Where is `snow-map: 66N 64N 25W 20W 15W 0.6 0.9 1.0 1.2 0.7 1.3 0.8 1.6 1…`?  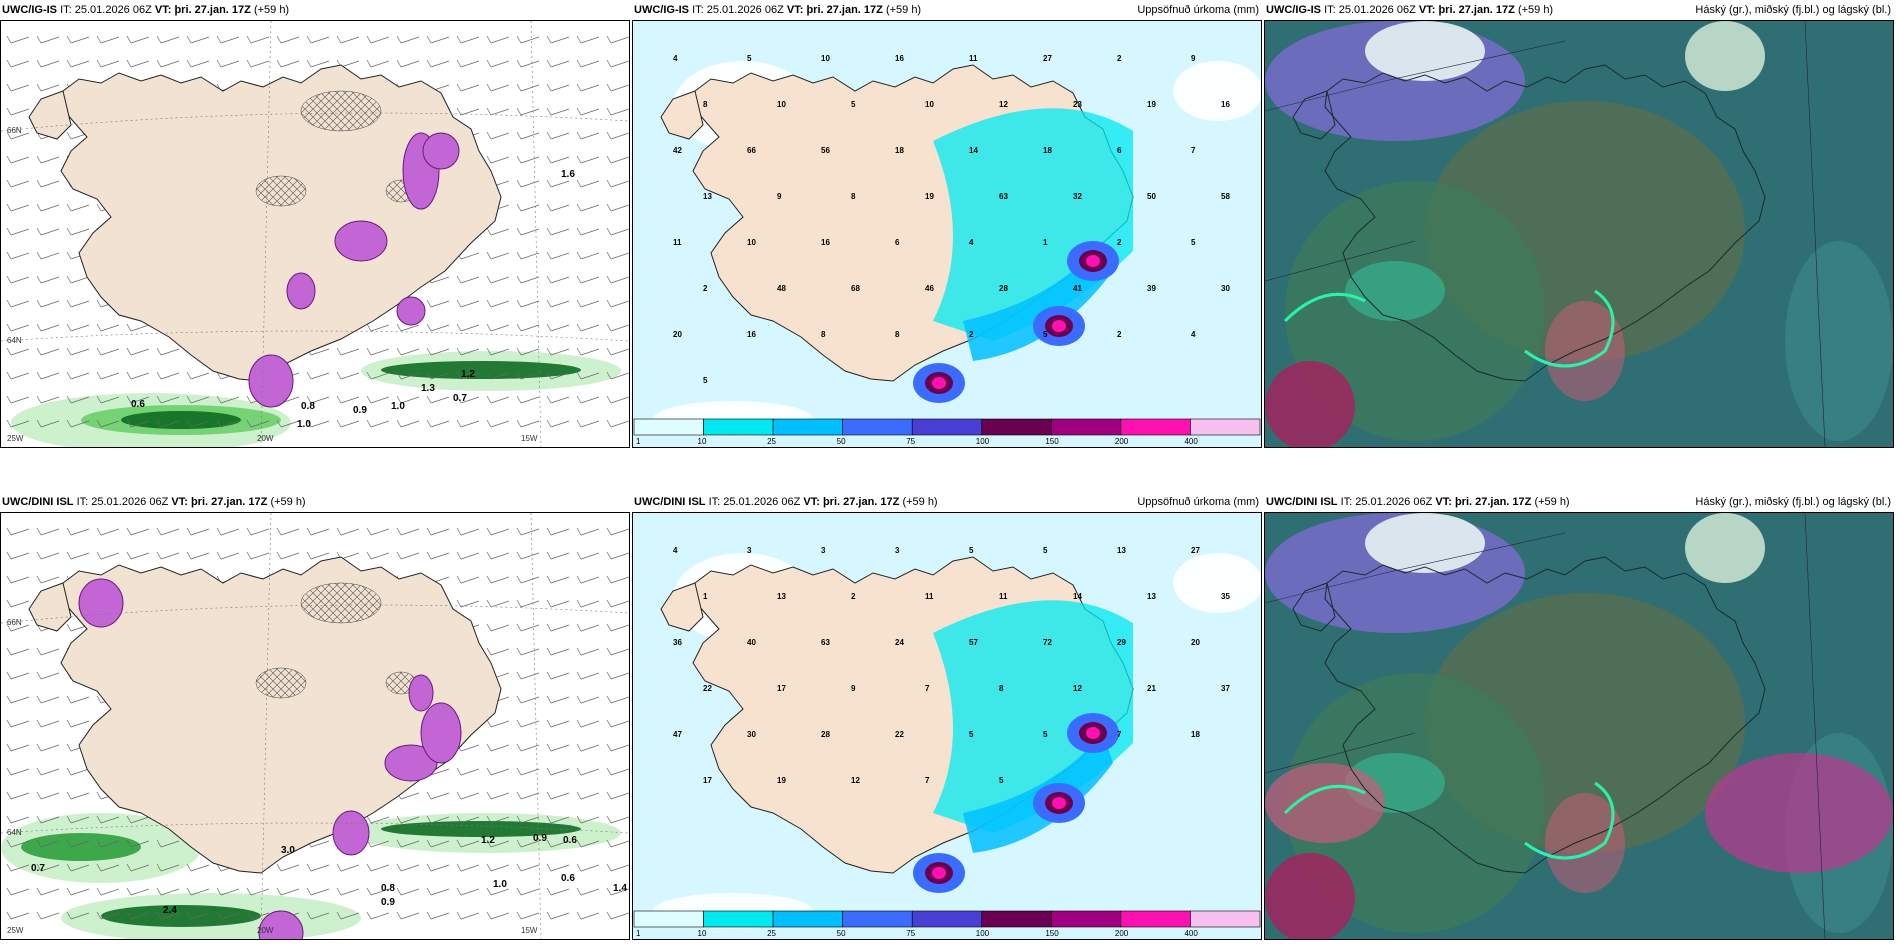
snow-map: 66N 64N 25W 20W 15W 0.6 0.9 1.0 1.2 0.7 1.3 0.8 1.6 1… is located at coordinates (315, 234).